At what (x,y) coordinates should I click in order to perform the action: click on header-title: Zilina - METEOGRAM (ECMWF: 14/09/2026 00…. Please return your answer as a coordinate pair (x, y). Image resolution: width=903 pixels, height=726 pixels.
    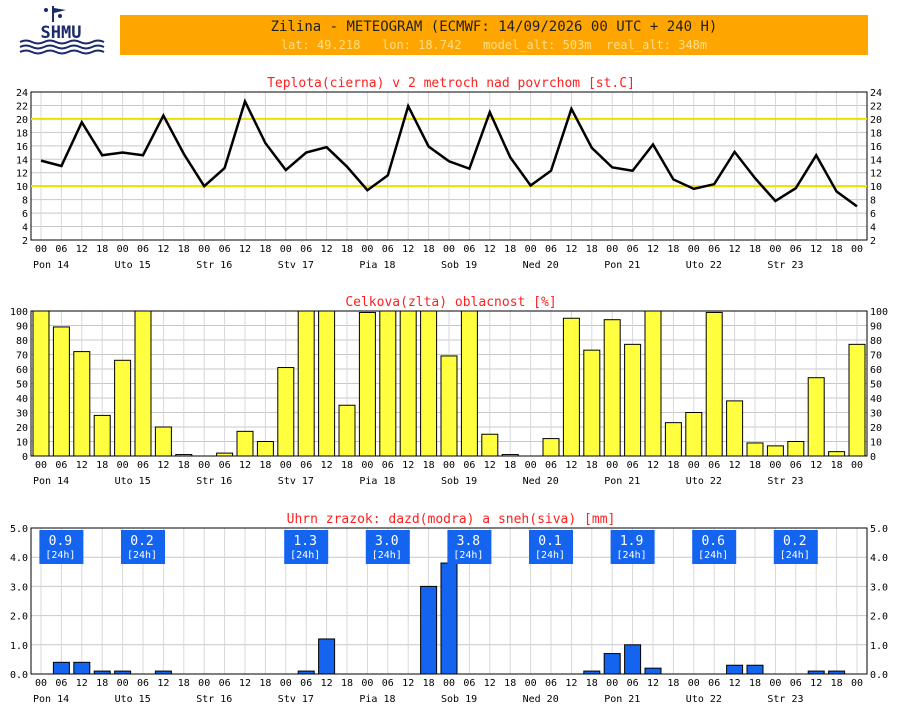
    Looking at the image, I should click on (494, 27).